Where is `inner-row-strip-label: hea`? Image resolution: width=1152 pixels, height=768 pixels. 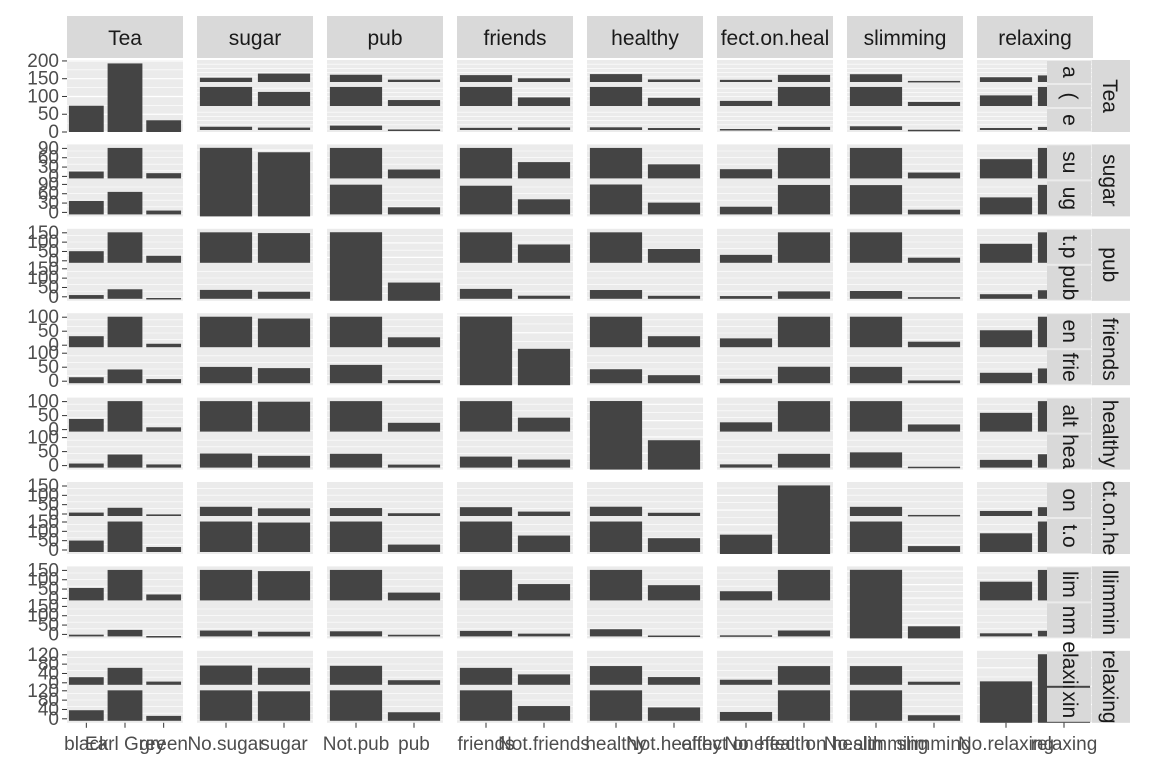 inner-row-strip-label: hea is located at coordinates (1069, 451).